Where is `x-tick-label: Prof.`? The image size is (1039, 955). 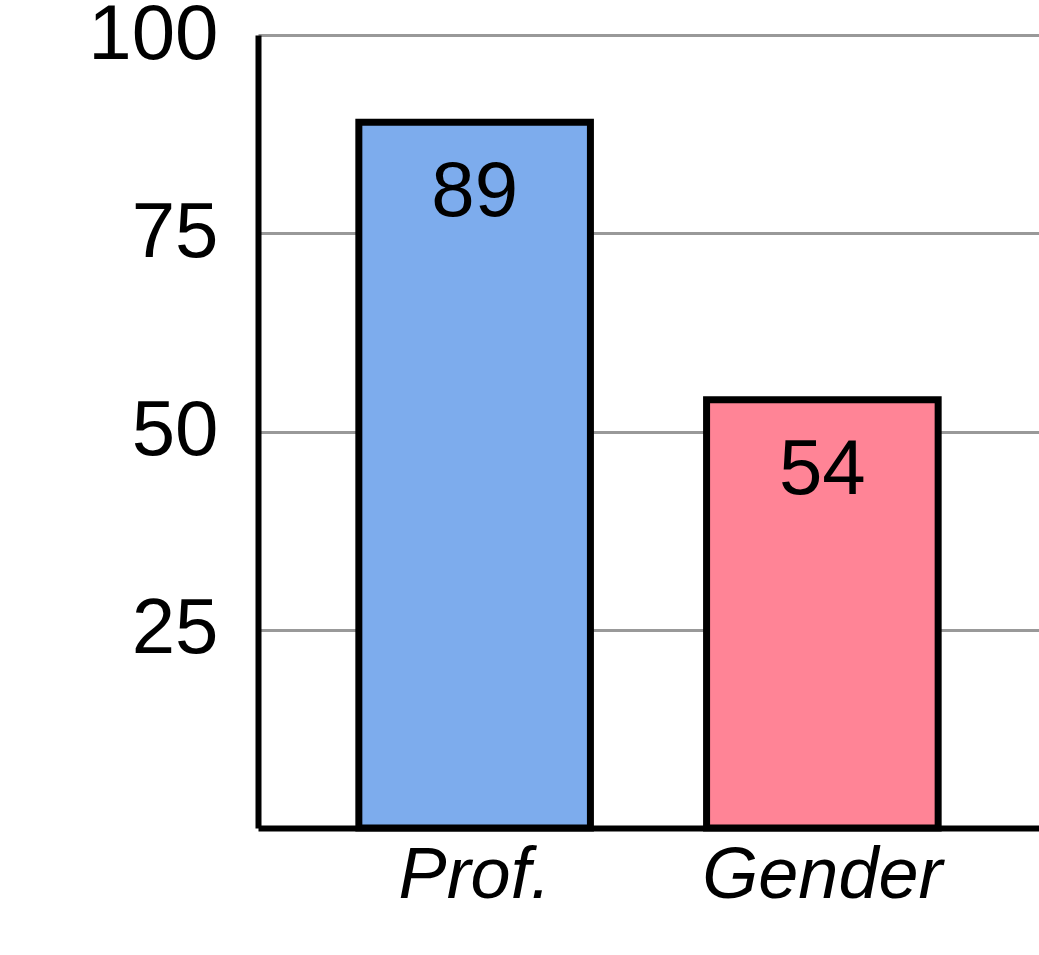 x-tick-label: Prof. is located at coordinates (474, 872).